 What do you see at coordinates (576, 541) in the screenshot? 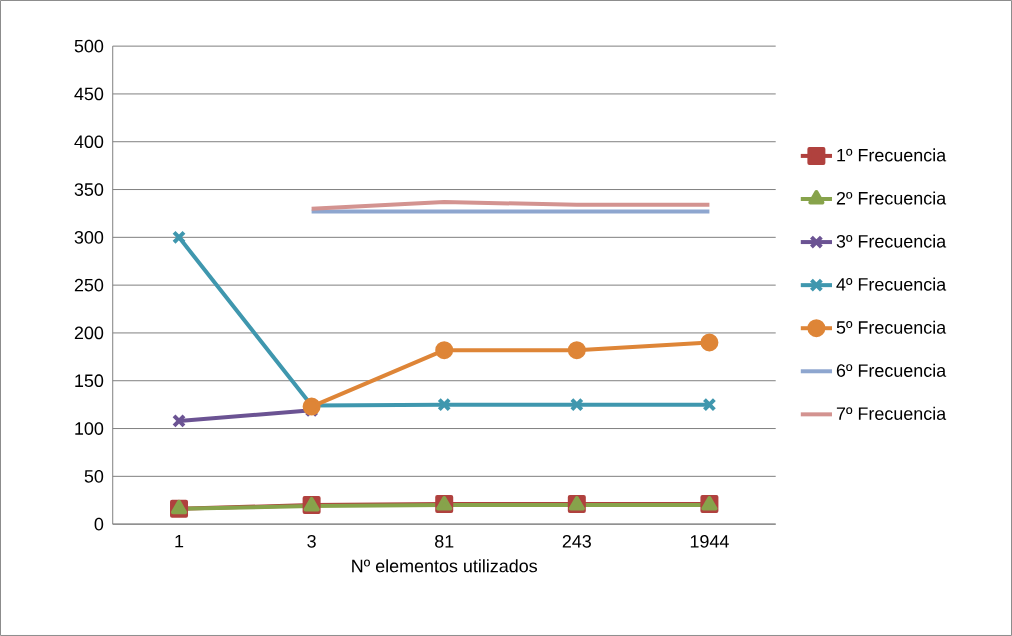
I see `x-tick-label: 243` at bounding box center [576, 541].